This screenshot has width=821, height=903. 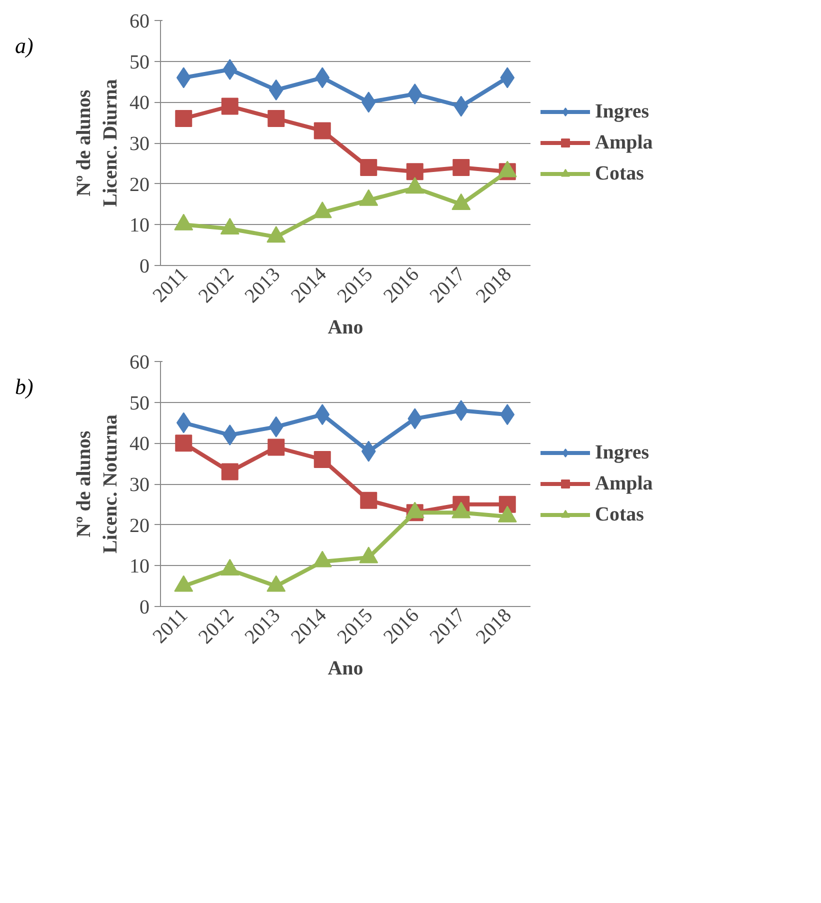 I want to click on text: b), so click(x=24, y=387).